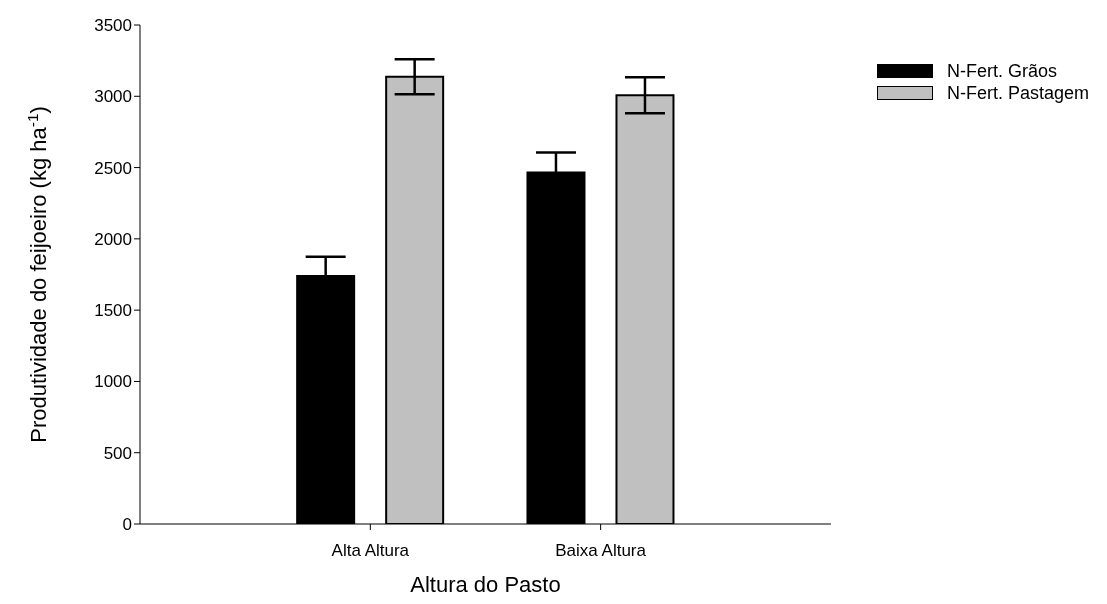 The width and height of the screenshot is (1107, 604). Describe the element at coordinates (113, 97) in the screenshot. I see `y-tick-label: 3000` at that location.